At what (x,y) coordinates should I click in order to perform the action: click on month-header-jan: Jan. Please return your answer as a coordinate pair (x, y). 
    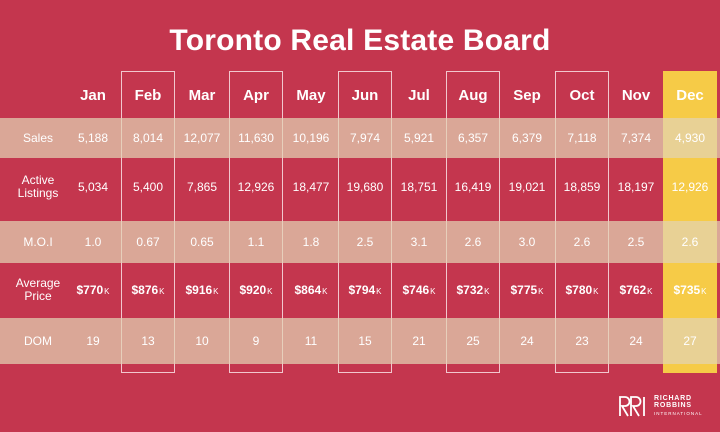
    Looking at the image, I should click on (93, 95).